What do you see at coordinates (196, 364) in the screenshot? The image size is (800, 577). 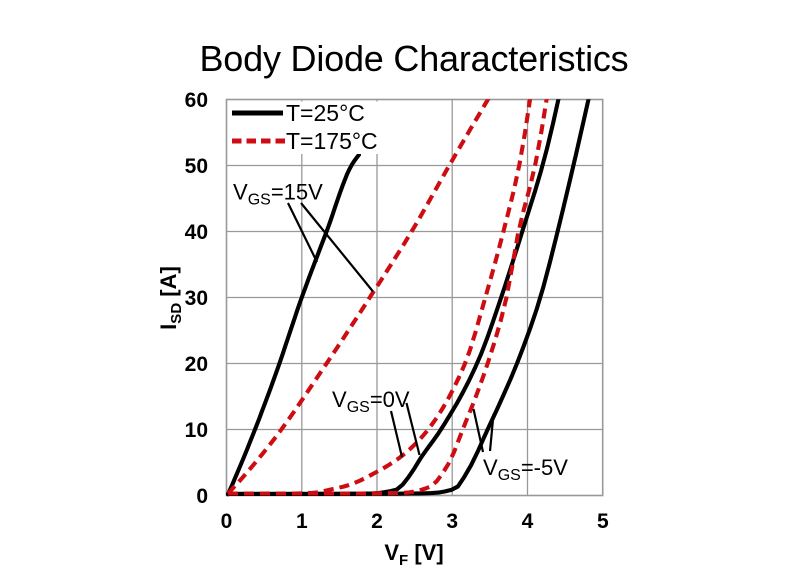 I see `svg-text: 20` at bounding box center [196, 364].